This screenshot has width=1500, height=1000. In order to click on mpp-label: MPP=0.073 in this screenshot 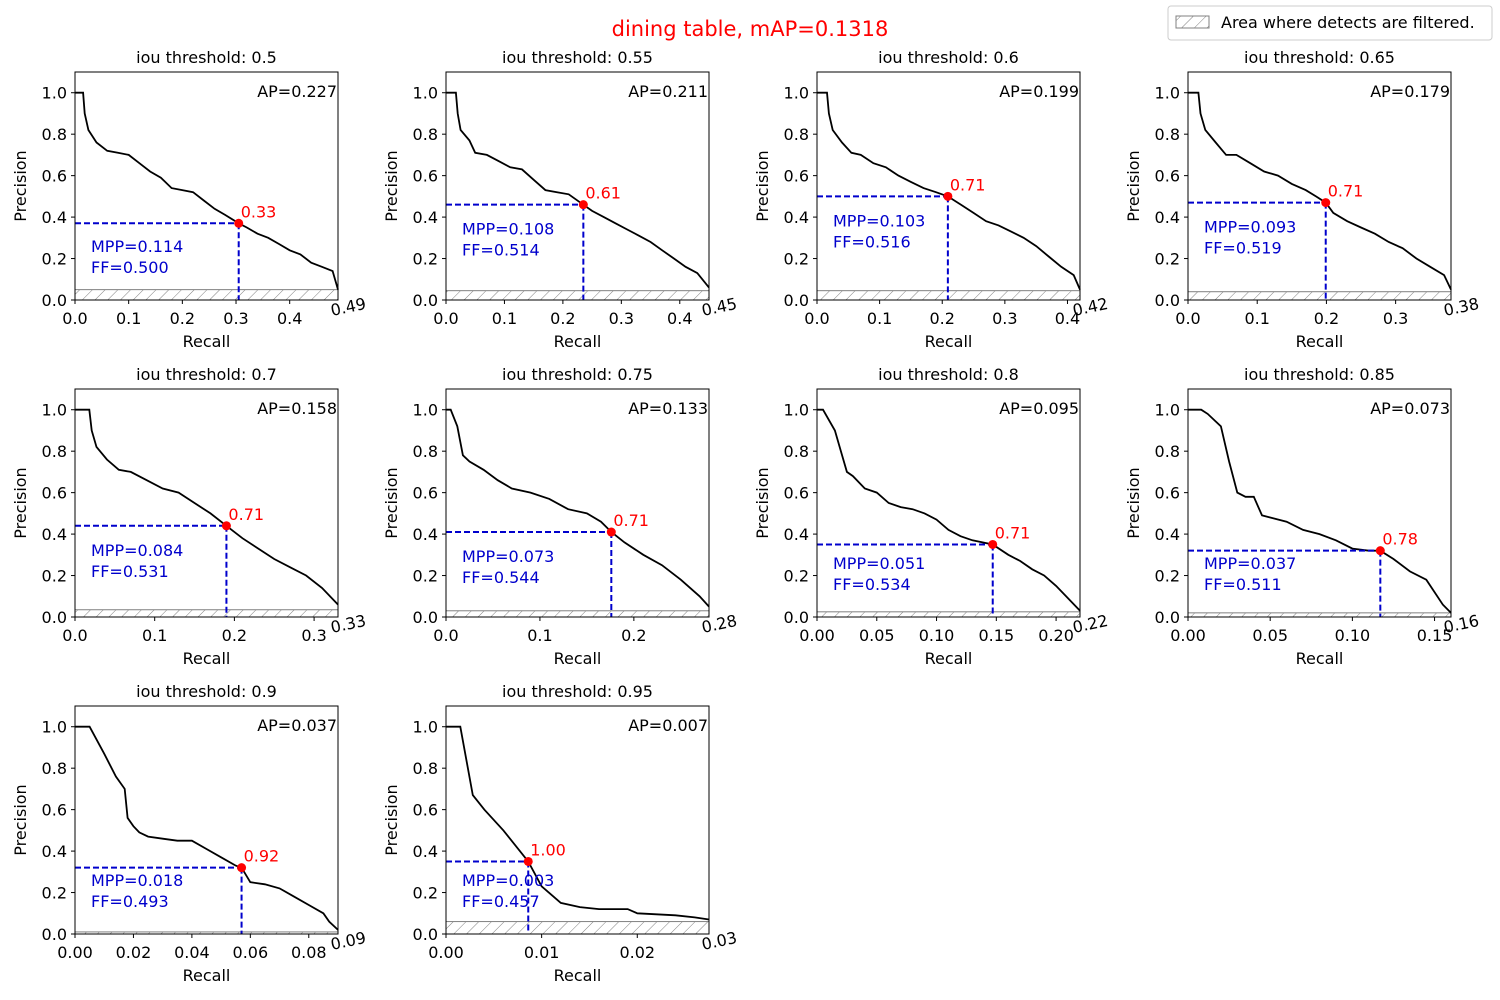, I will do `click(508, 556)`.